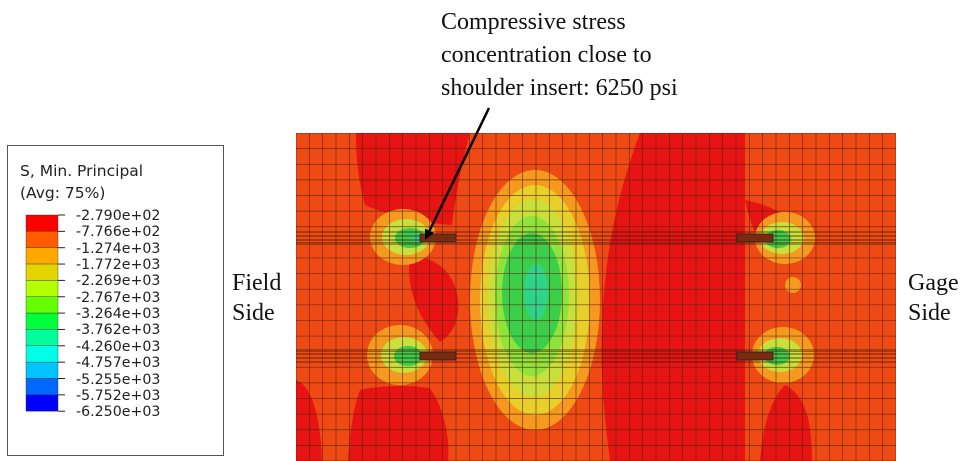  What do you see at coordinates (253, 313) in the screenshot?
I see `field-label-line-2: Side` at bounding box center [253, 313].